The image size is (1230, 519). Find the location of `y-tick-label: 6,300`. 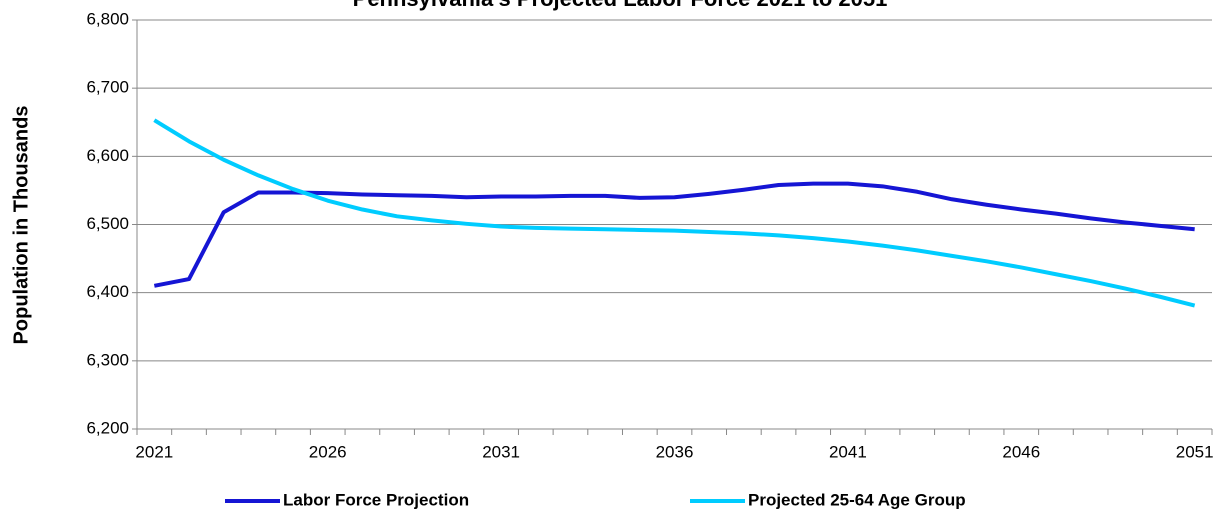

y-tick-label: 6,300 is located at coordinates (107, 359).